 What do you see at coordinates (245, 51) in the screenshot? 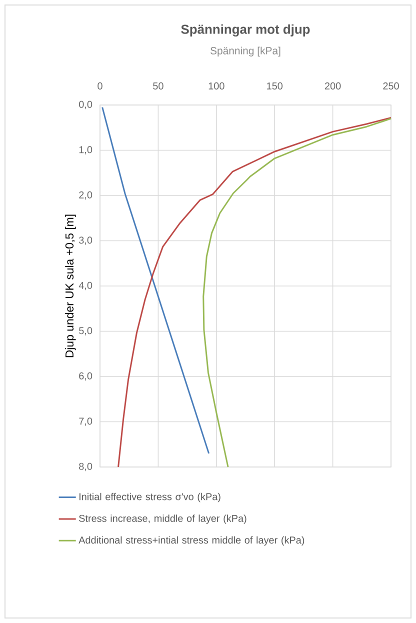
I see `x-axis-title: Spänning [kPa]` at bounding box center [245, 51].